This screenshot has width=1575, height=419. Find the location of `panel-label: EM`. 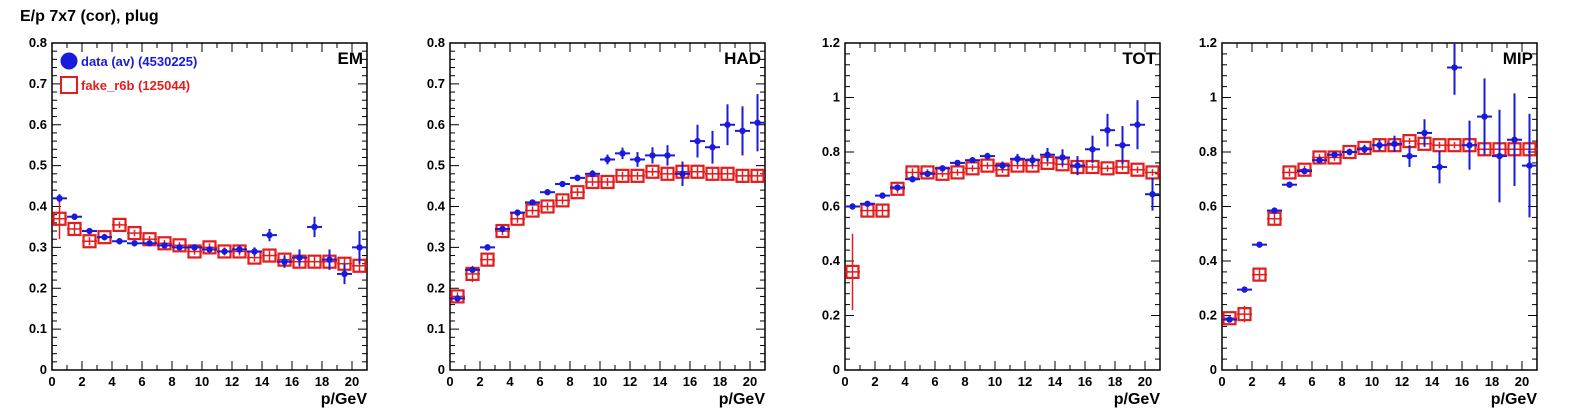

panel-label: EM is located at coordinates (351, 58).